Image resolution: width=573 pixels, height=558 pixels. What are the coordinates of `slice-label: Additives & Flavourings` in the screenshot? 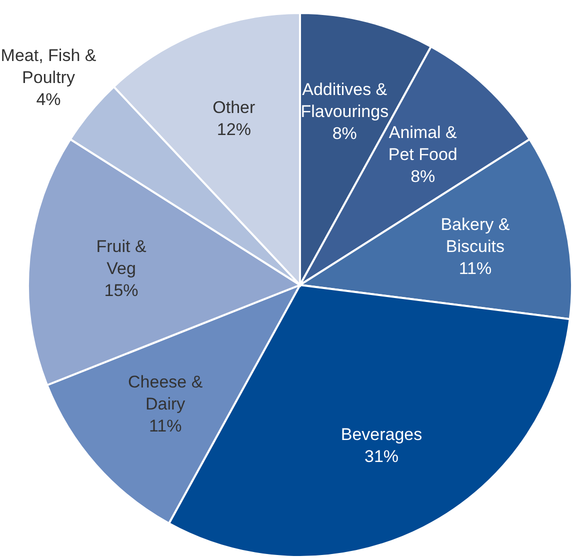 It's located at (344, 101).